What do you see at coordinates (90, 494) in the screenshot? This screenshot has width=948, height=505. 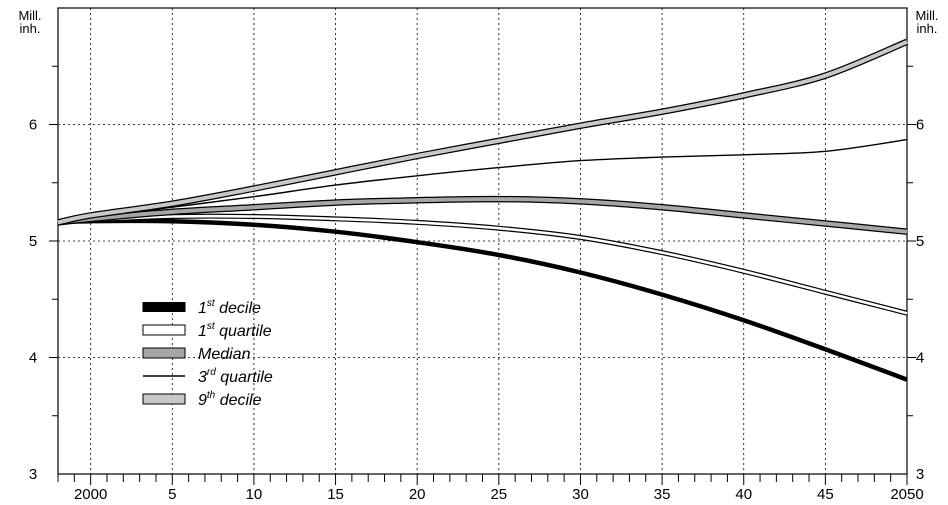 I see `x-tick-label: 2000` at bounding box center [90, 494].